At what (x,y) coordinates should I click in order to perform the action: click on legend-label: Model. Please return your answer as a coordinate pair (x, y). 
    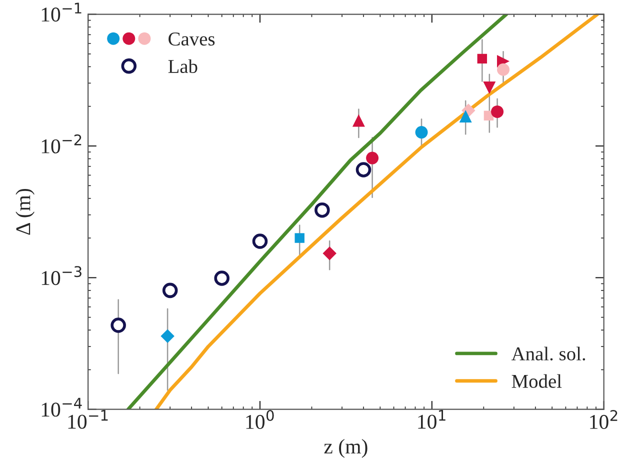
    Looking at the image, I should click on (537, 381).